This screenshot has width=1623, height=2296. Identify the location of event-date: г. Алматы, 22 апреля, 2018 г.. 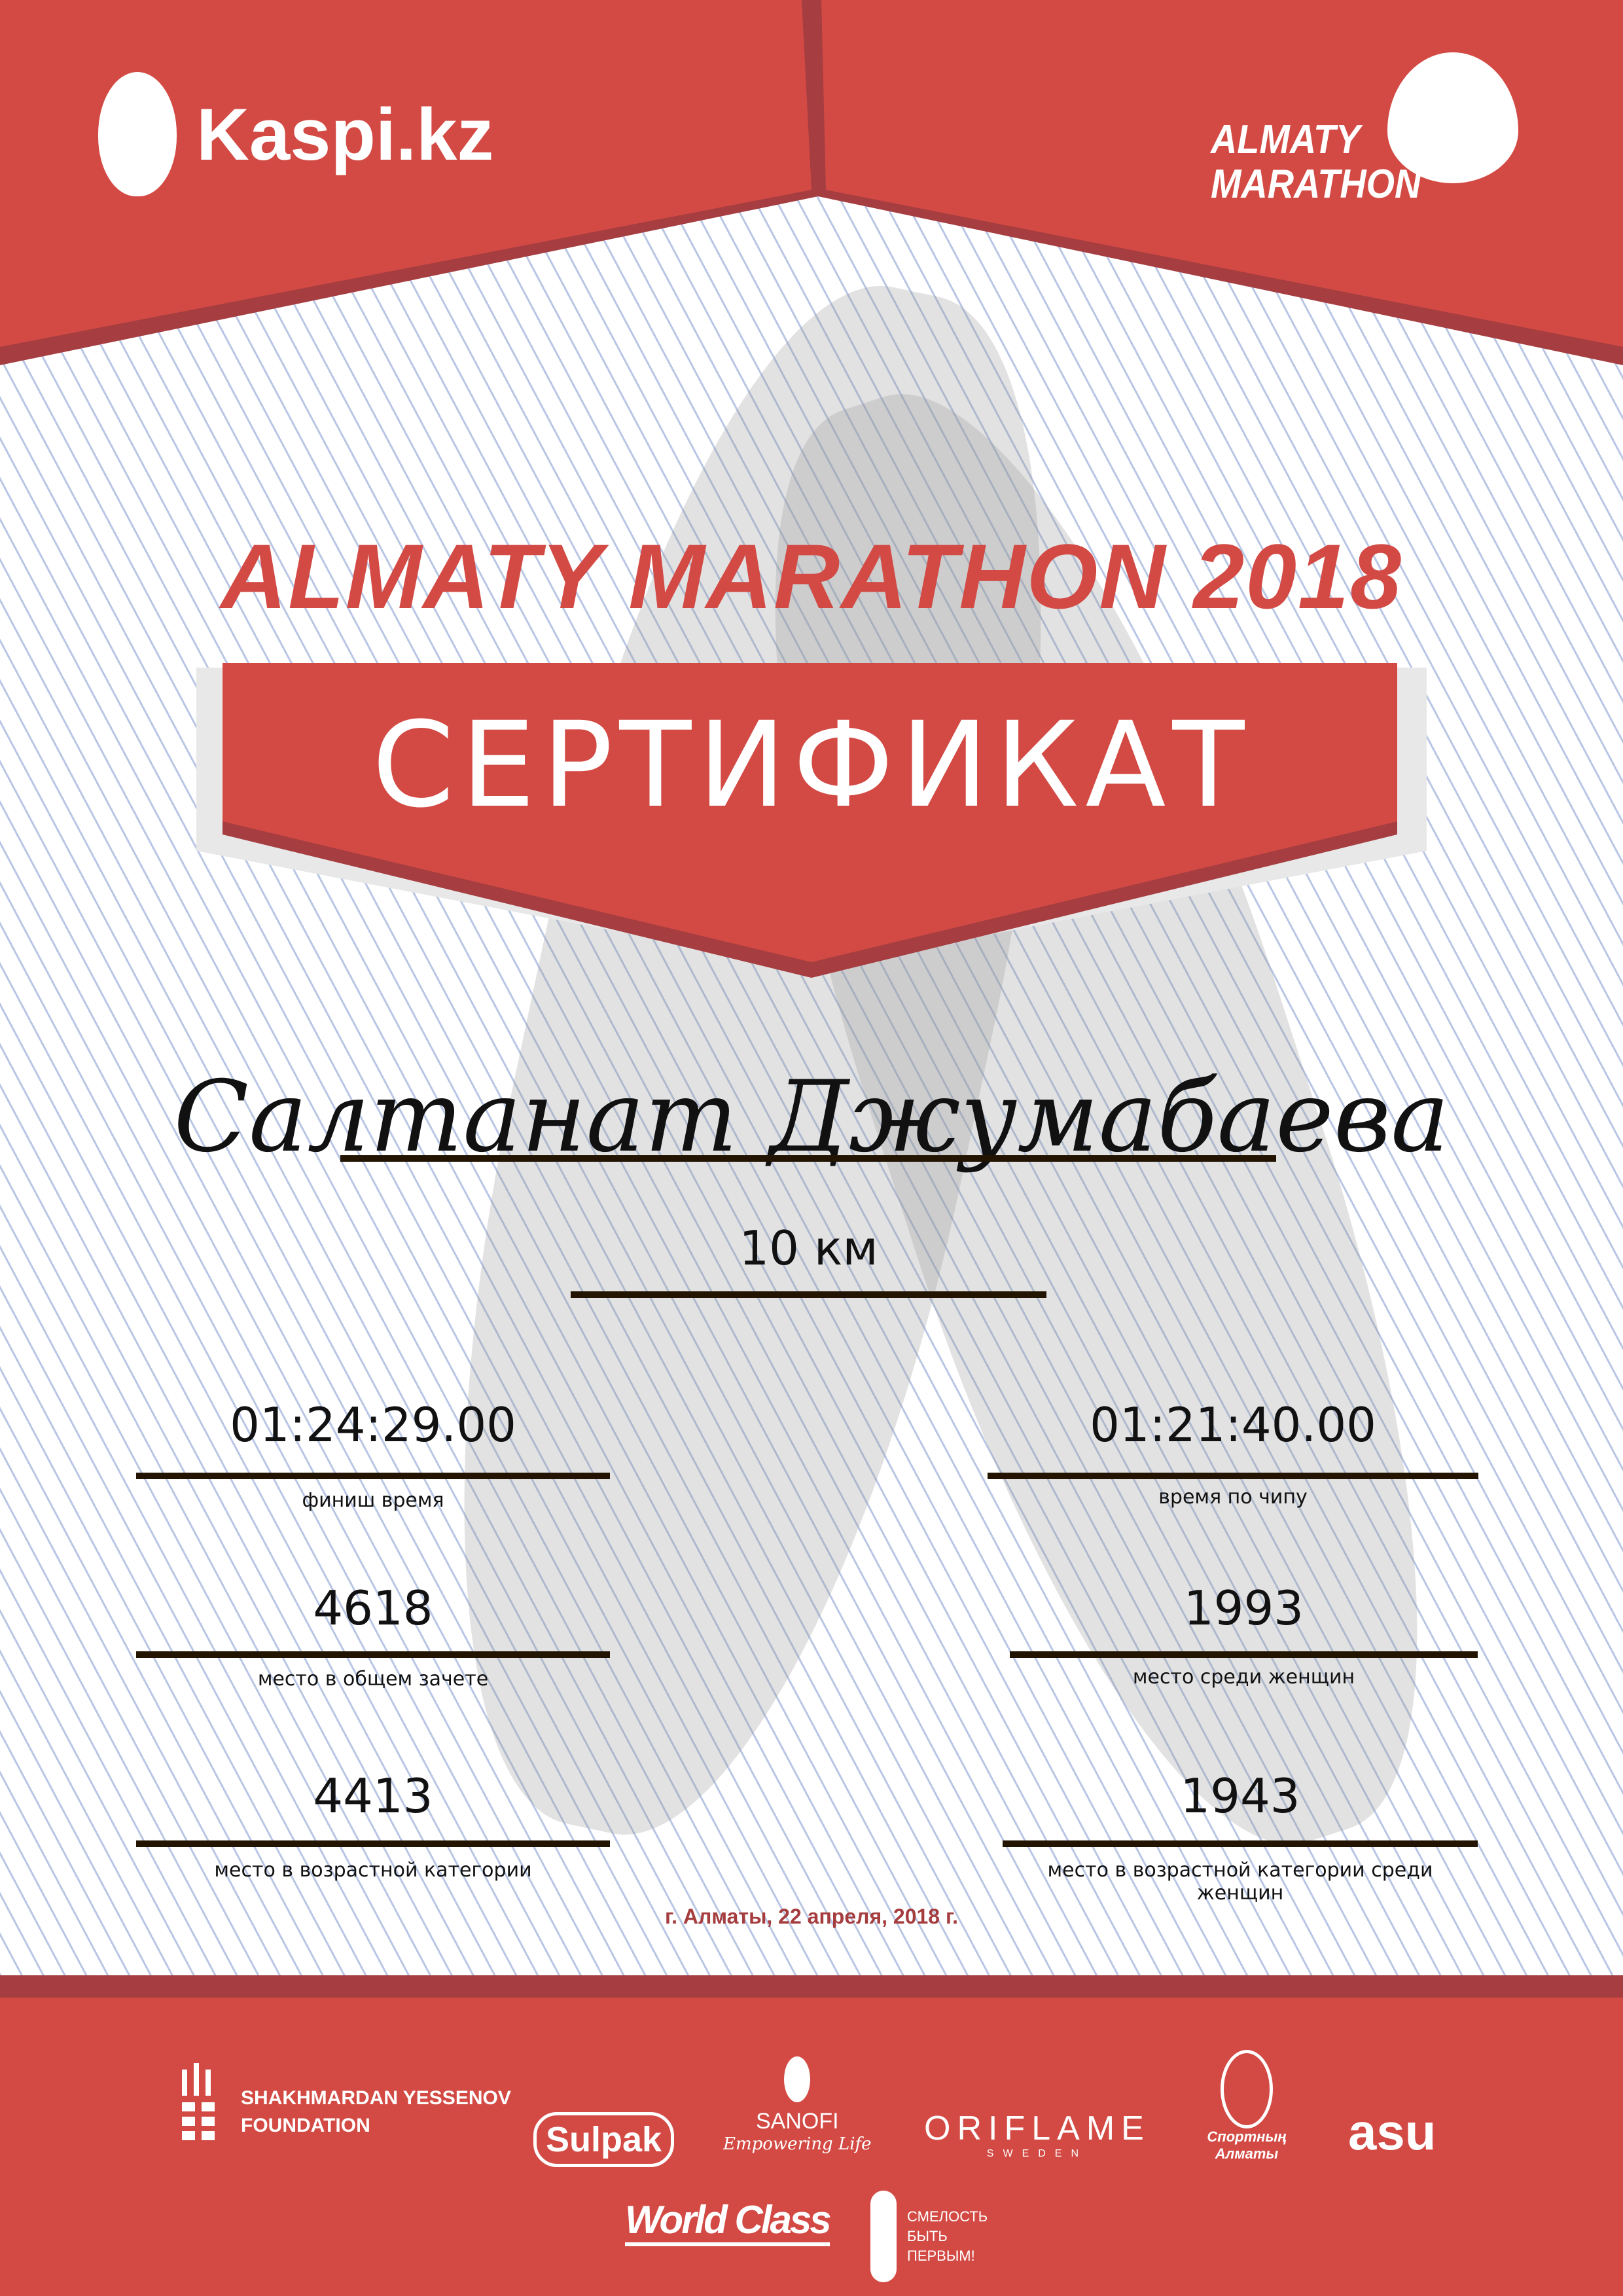
(811, 1916).